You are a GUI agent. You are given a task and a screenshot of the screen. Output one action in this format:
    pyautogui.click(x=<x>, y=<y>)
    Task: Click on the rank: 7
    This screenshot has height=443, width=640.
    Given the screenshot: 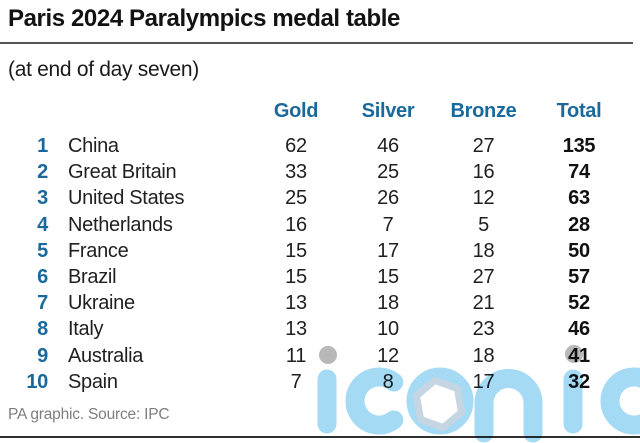 What is the action you would take?
    pyautogui.click(x=42, y=303)
    